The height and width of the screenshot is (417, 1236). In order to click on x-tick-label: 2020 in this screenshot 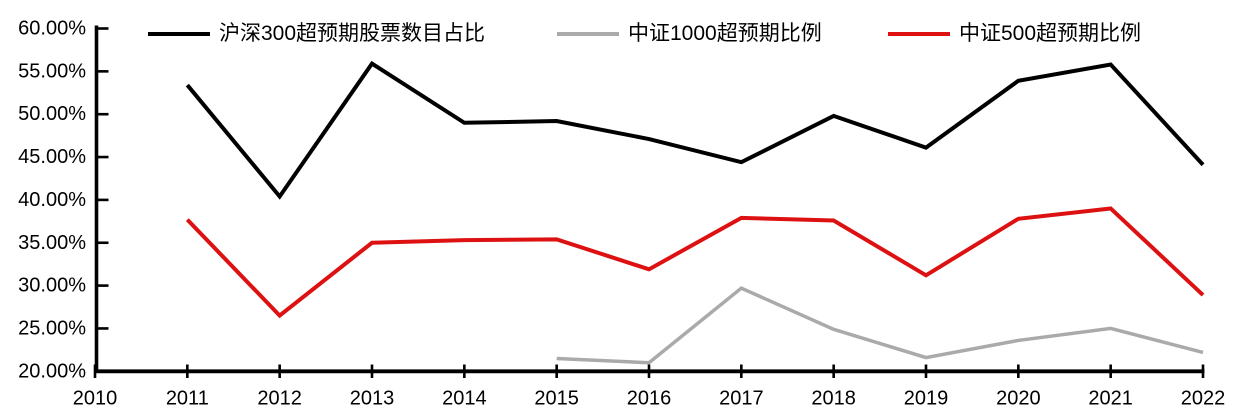, I will do `click(1018, 399)`.